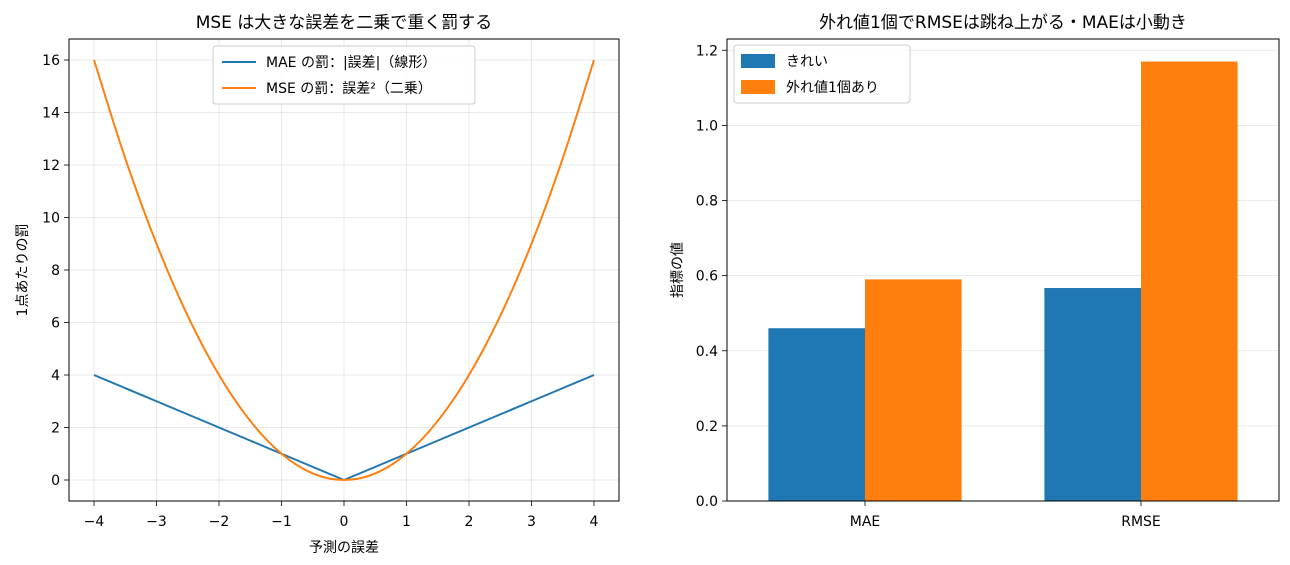  I want to click on left-x-tick-label: 4, so click(594, 522).